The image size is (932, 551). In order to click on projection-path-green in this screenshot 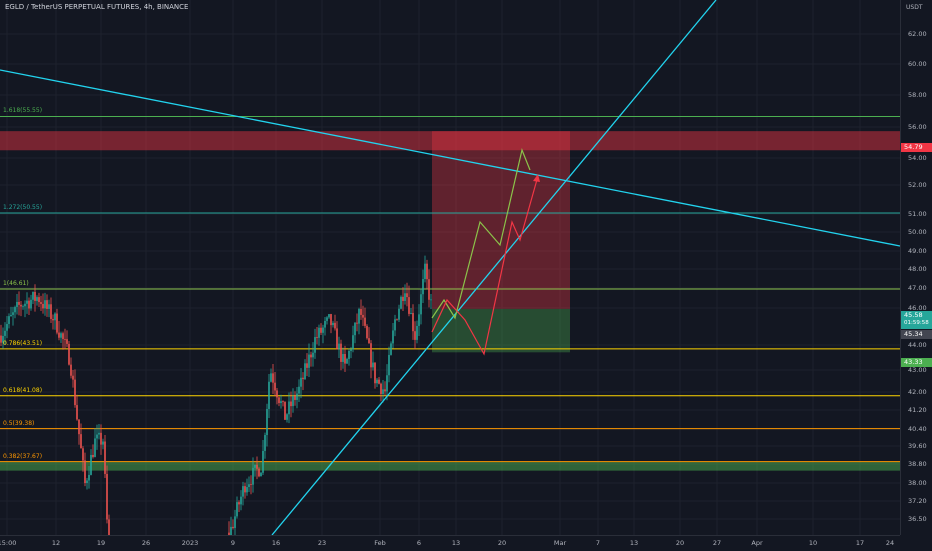, I will do `click(481, 234)`.